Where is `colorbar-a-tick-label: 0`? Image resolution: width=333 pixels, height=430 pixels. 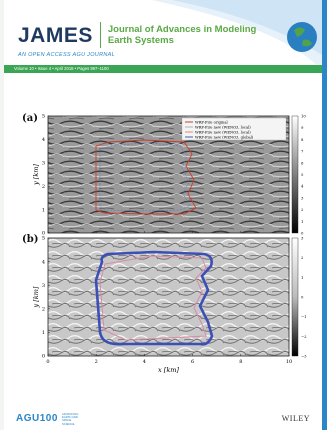 colorbar-a-tick-label: 0 is located at coordinates (302, 233).